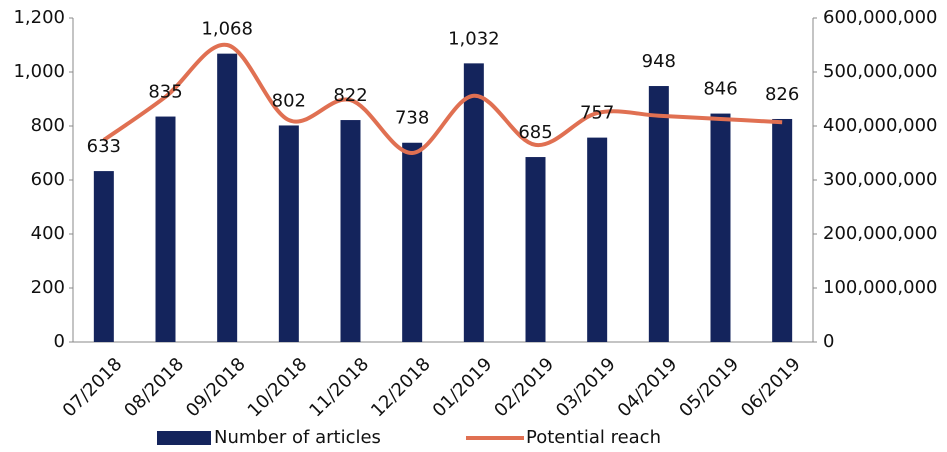 This screenshot has height=452, width=947. What do you see at coordinates (216, 388) in the screenshot?
I see `x-tick-label: 09/2018` at bounding box center [216, 388].